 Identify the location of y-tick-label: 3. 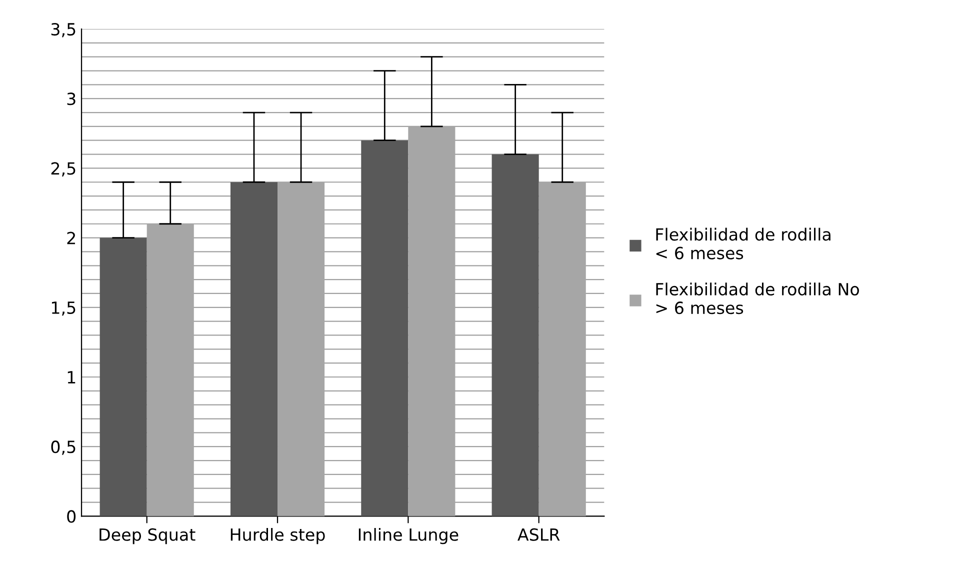
(71, 99).